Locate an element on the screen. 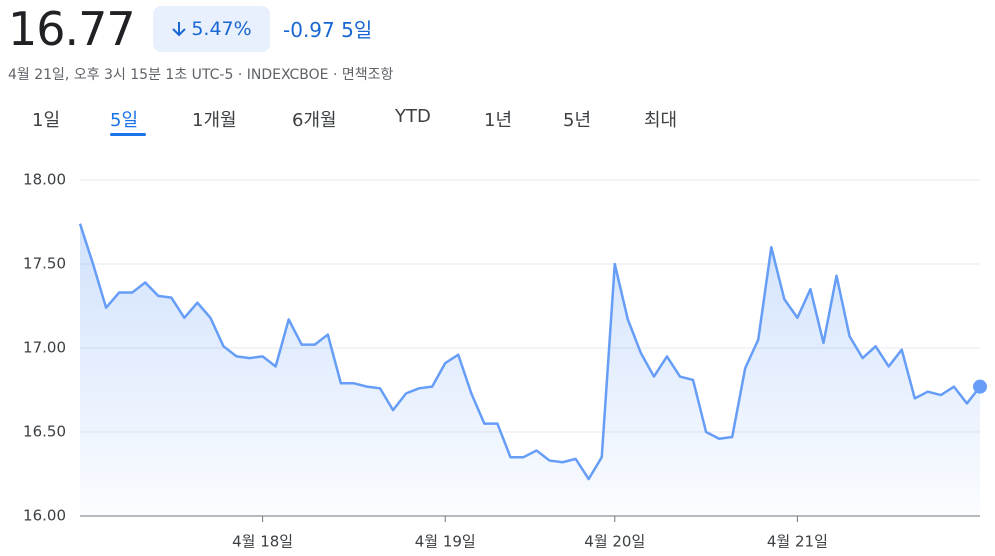  tab: 1년 is located at coordinates (498, 120).